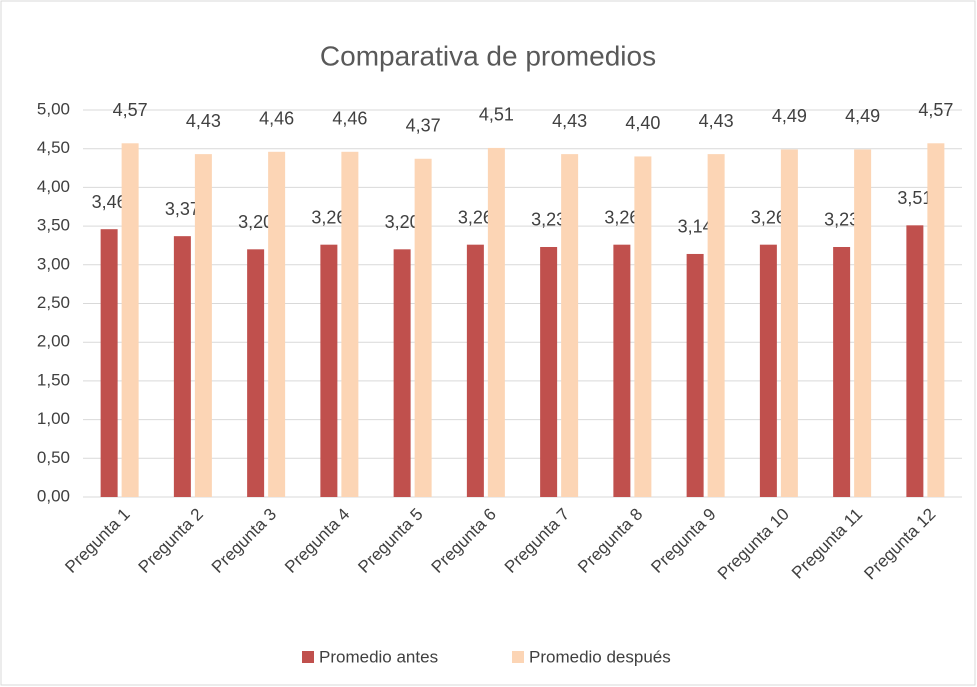  I want to click on y-tick-label: 2,50, so click(53, 302).